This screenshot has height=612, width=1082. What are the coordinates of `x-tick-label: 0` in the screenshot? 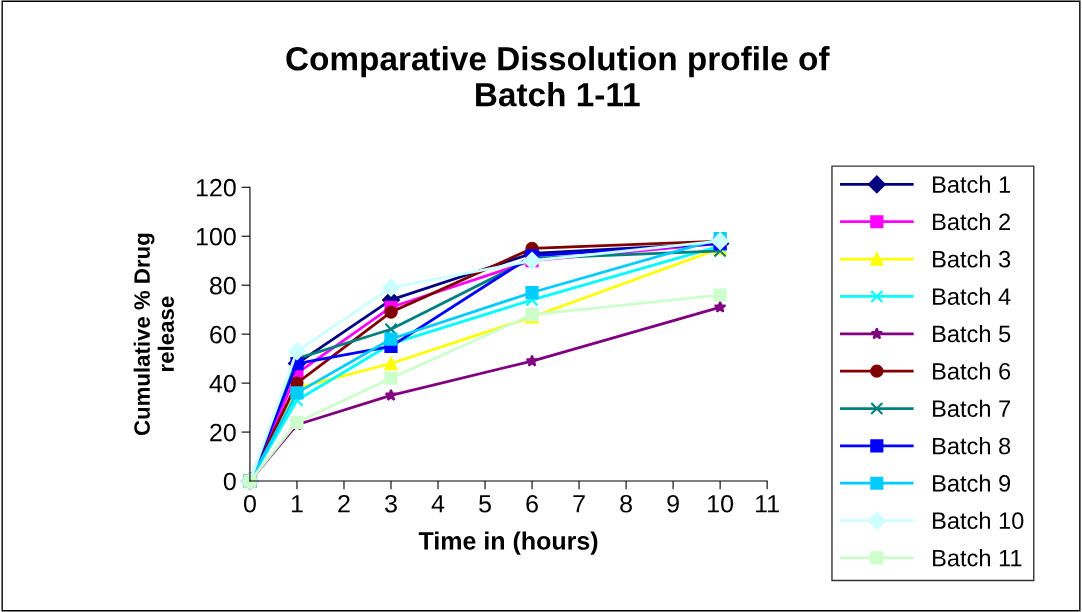 It's located at (249, 503).